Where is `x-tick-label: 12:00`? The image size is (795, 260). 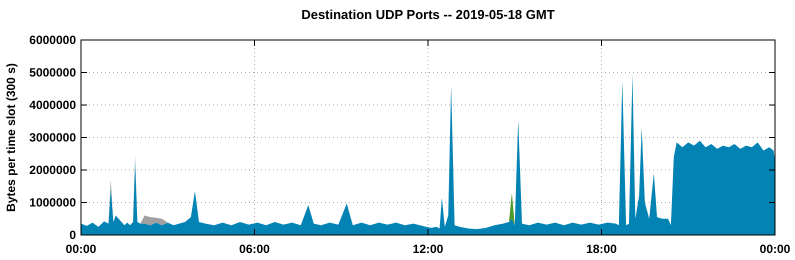
x-tick-label: 12:00 is located at coordinates (428, 249).